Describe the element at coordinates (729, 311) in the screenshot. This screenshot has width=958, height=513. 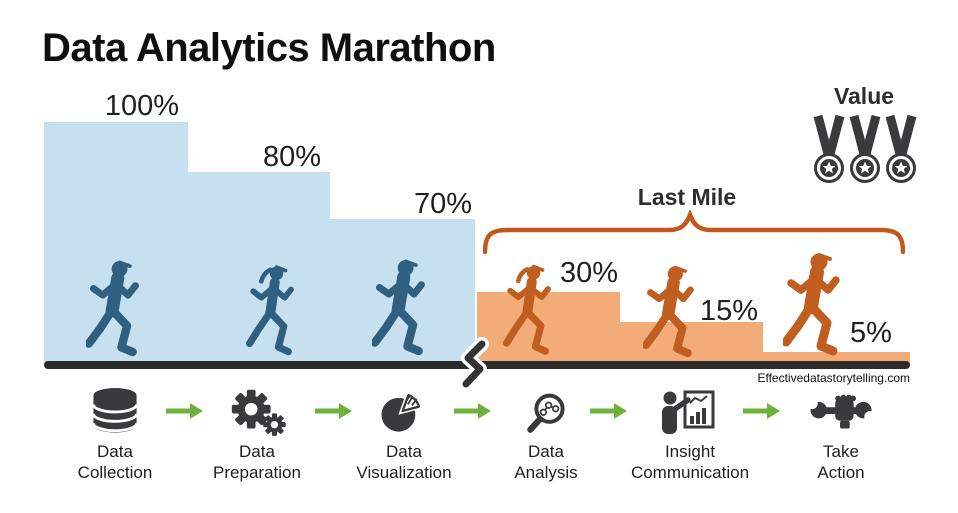
I see `pct-label-15: 15%` at that location.